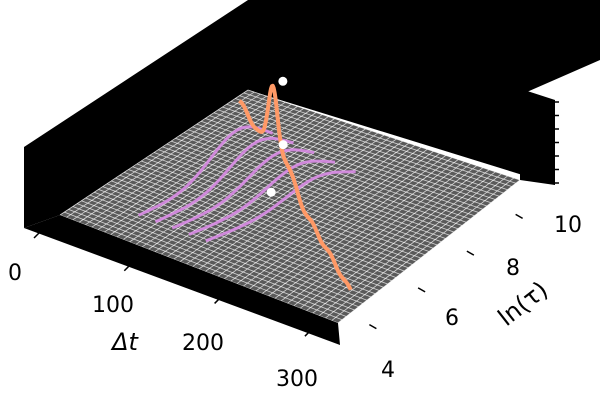  Describe the element at coordinates (113, 305) in the screenshot. I see `x-tick-label-100: 100` at that location.